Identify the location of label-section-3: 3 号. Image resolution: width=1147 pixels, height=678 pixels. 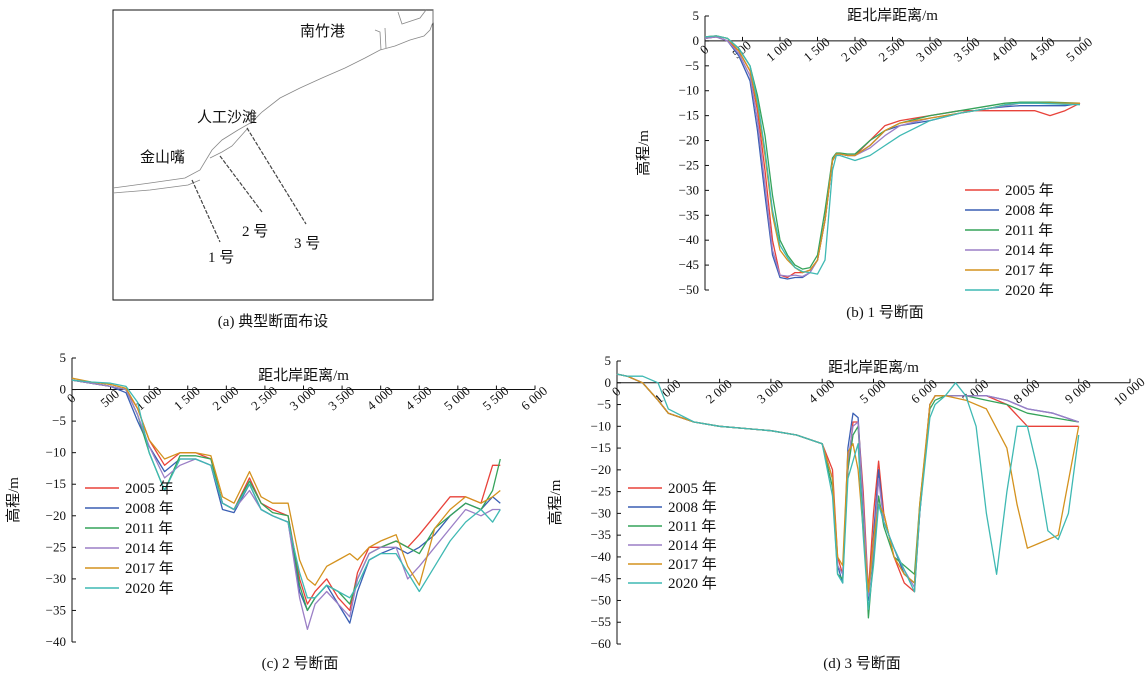
(307, 244).